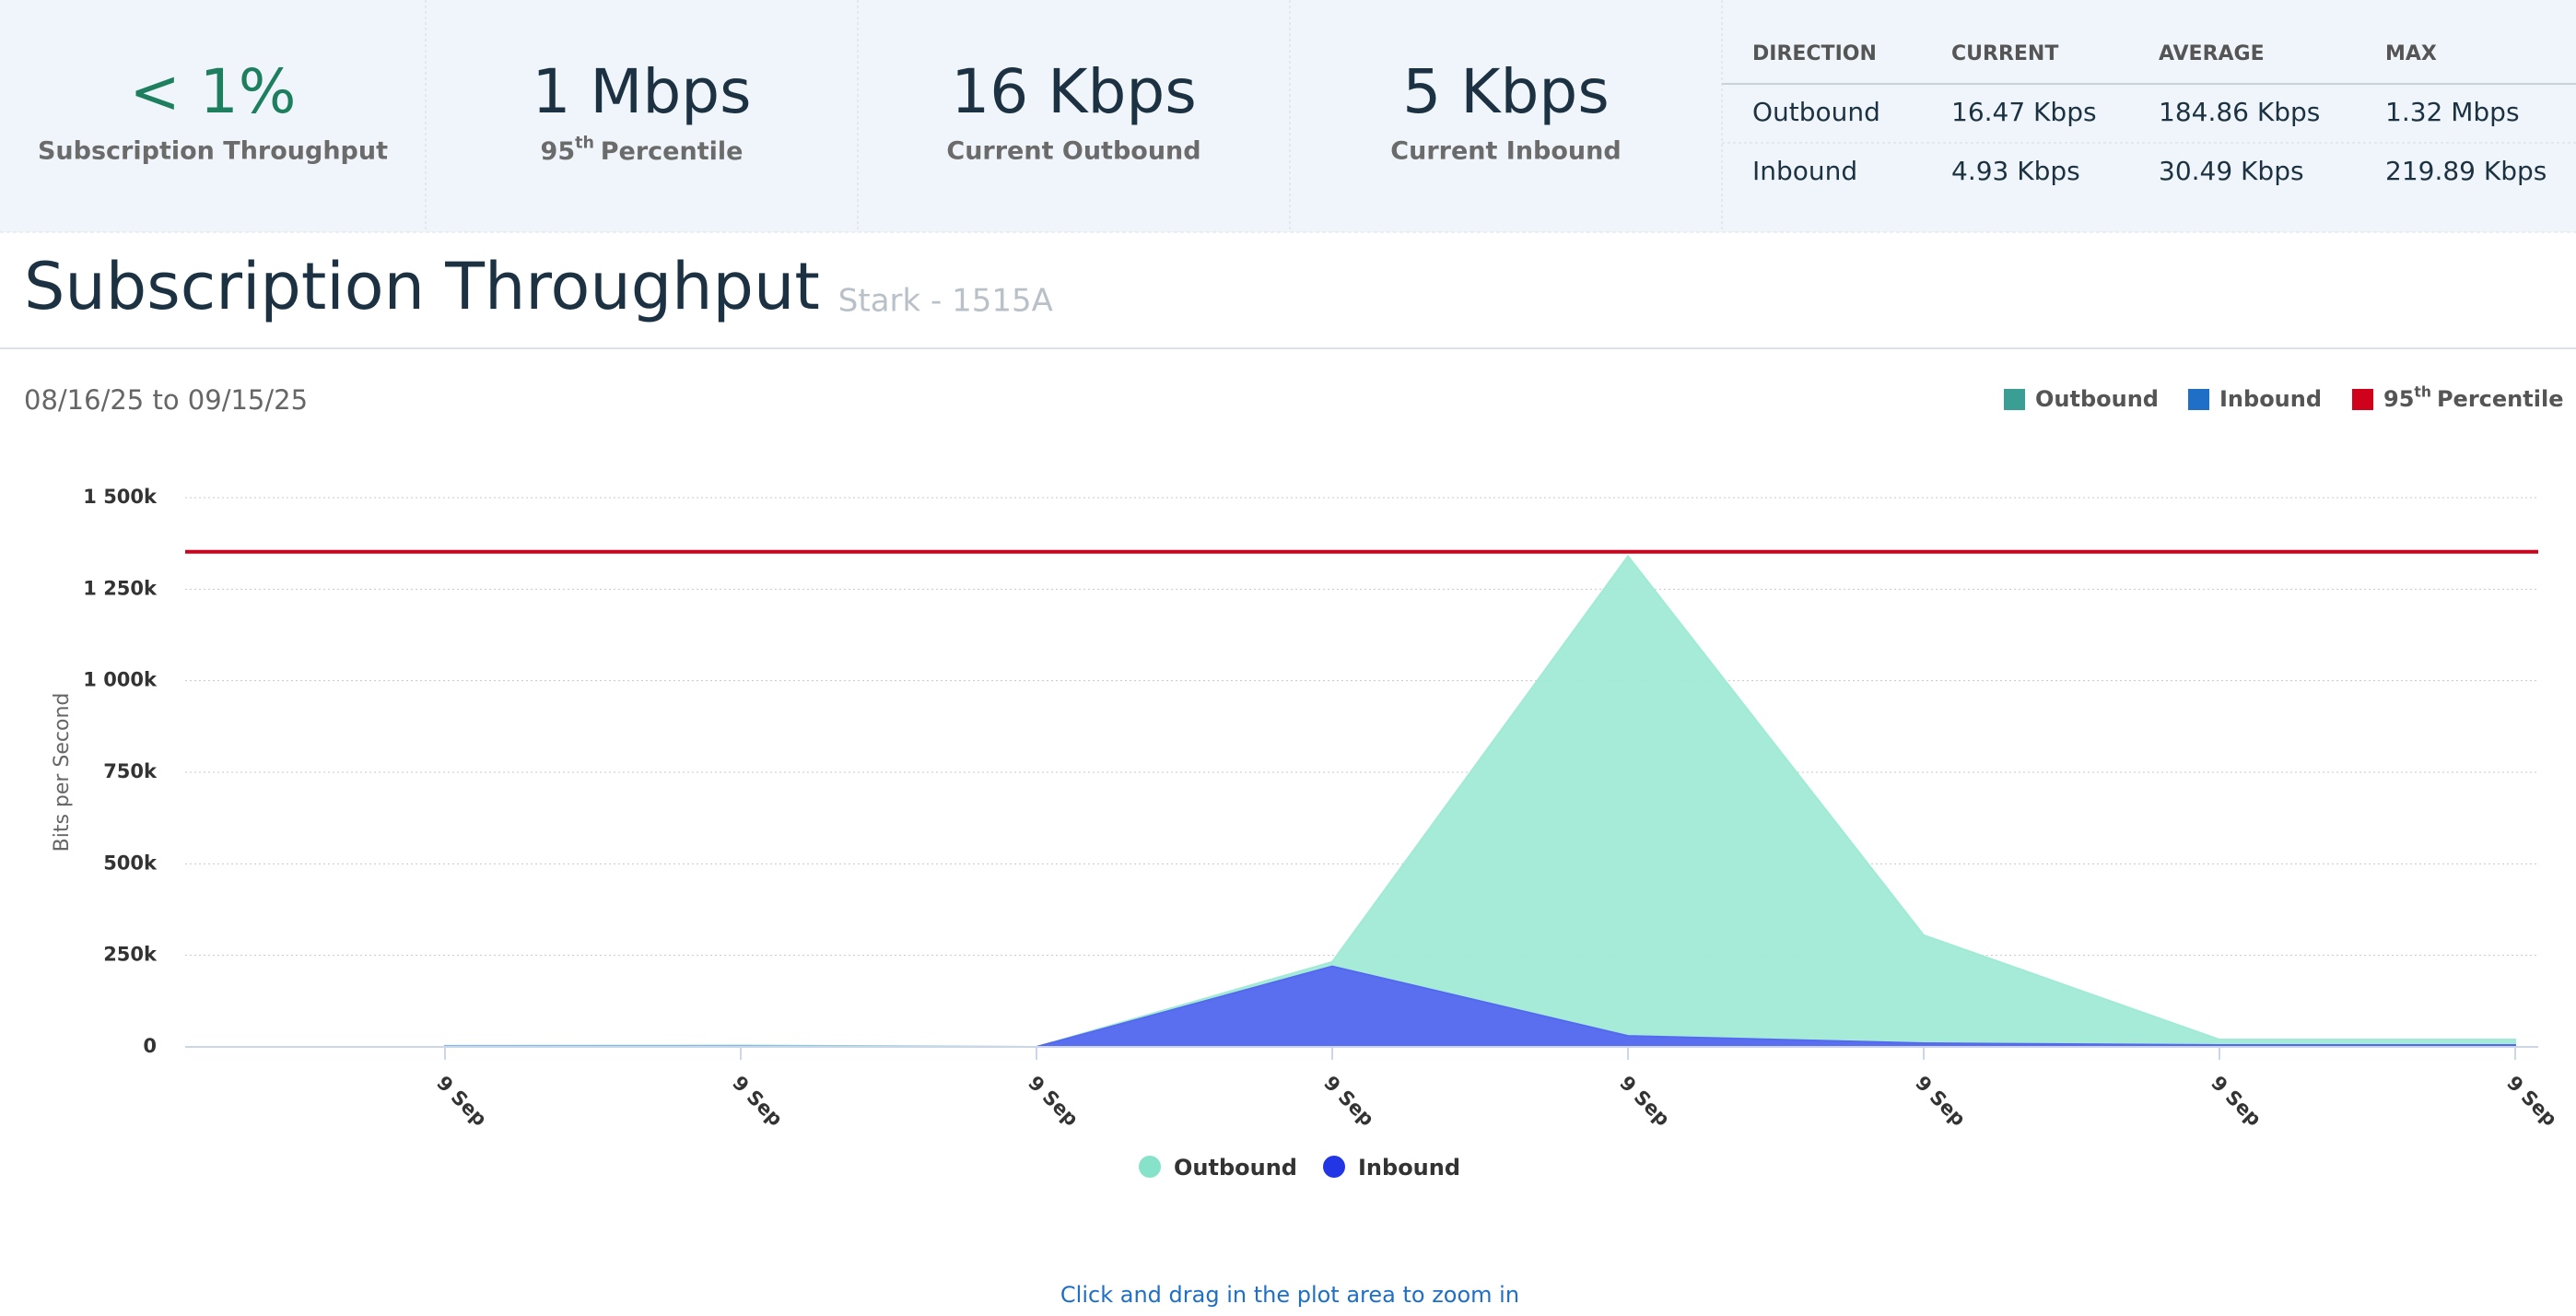 This screenshot has height=1316, width=2576. I want to click on y-tick-label: 250k, so click(130, 955).